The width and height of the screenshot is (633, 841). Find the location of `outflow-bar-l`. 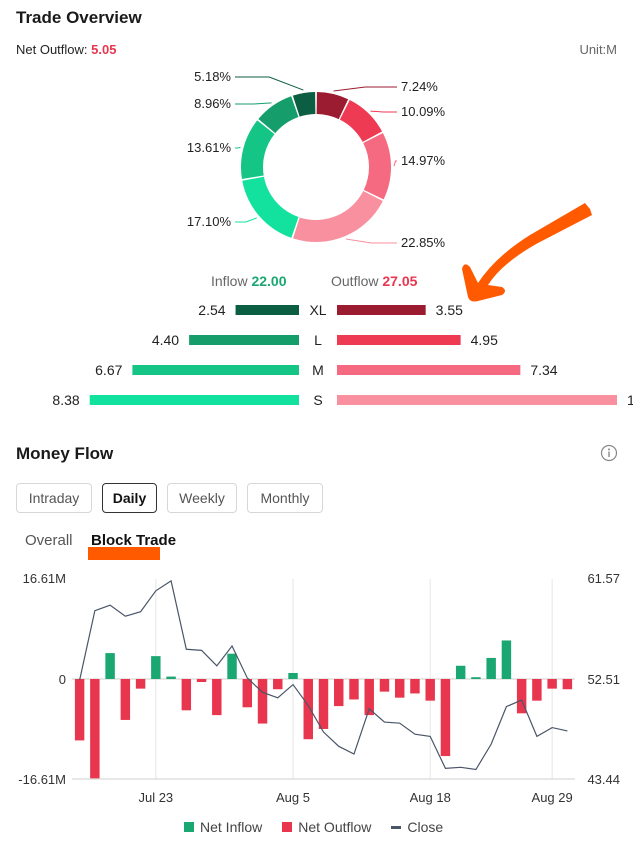

outflow-bar-l is located at coordinates (399, 340).